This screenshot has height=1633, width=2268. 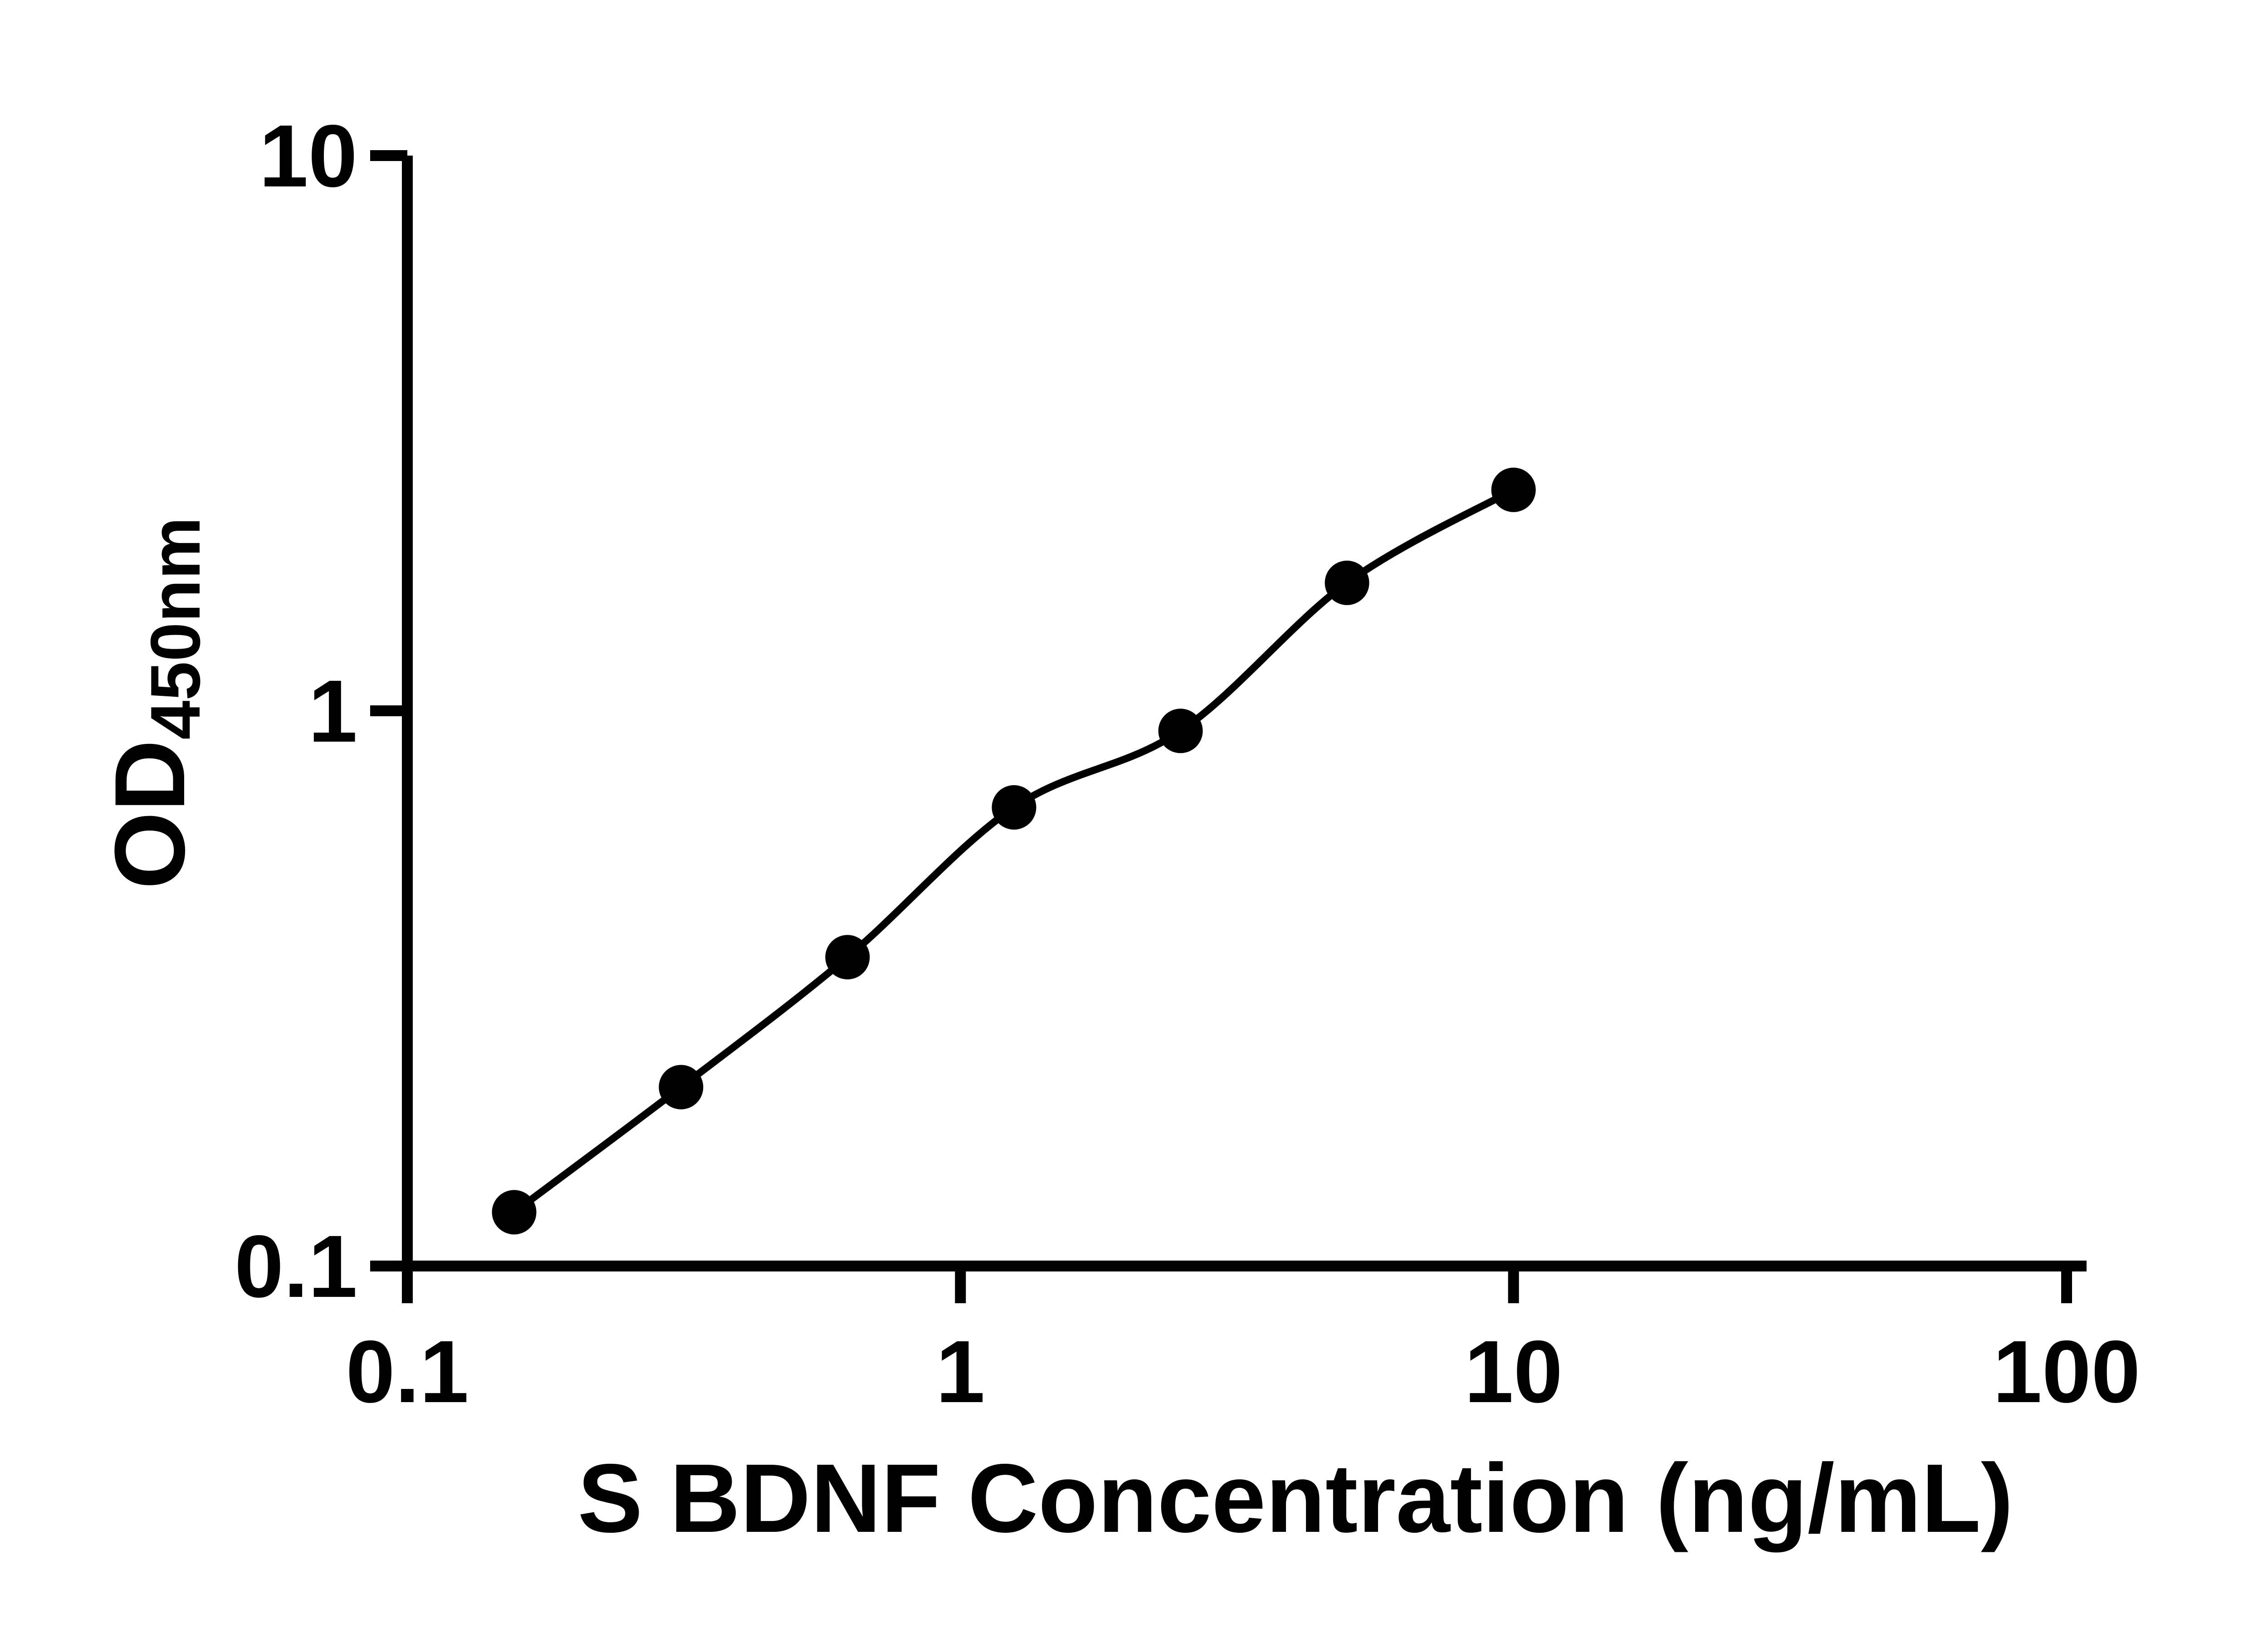 What do you see at coordinates (175, 628) in the screenshot?
I see `y-axis-title-subscript: 450nm` at bounding box center [175, 628].